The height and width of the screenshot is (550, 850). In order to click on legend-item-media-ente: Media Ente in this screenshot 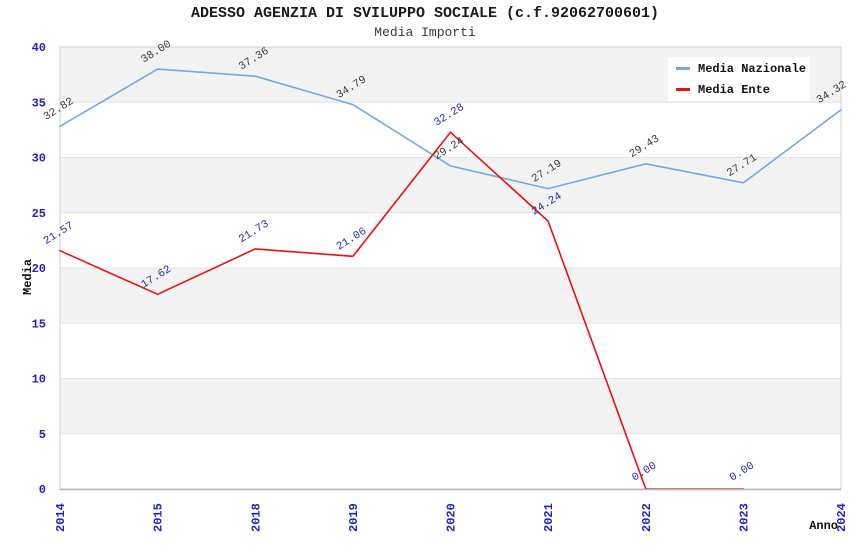, I will do `click(739, 90)`.